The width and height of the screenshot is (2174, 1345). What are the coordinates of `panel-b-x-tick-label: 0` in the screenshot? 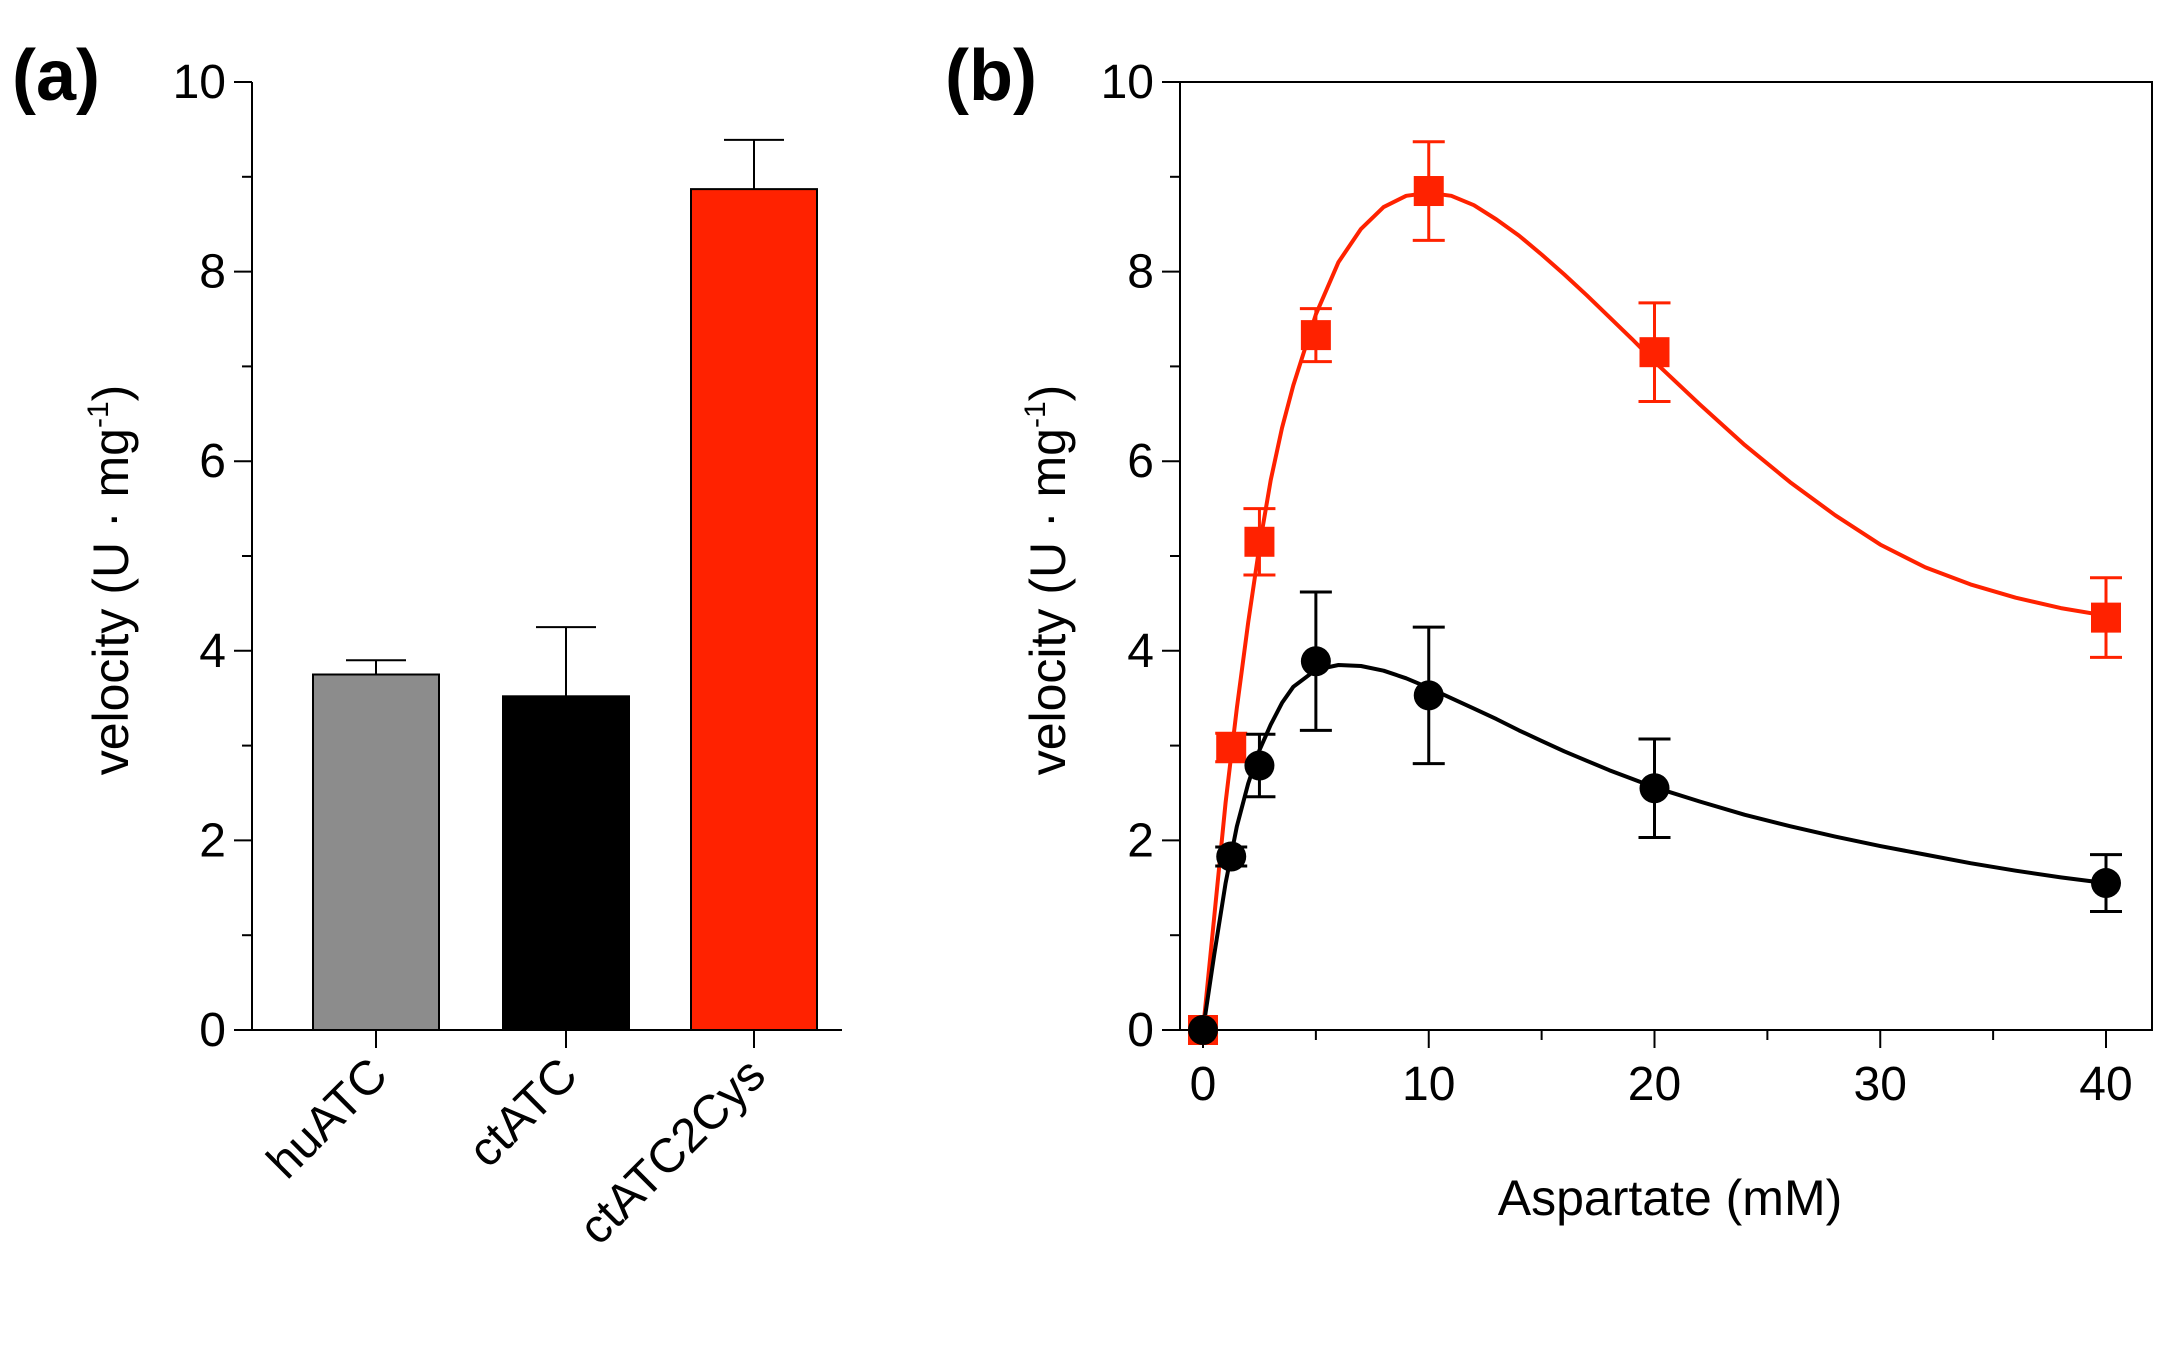 It's located at (1203, 1084).